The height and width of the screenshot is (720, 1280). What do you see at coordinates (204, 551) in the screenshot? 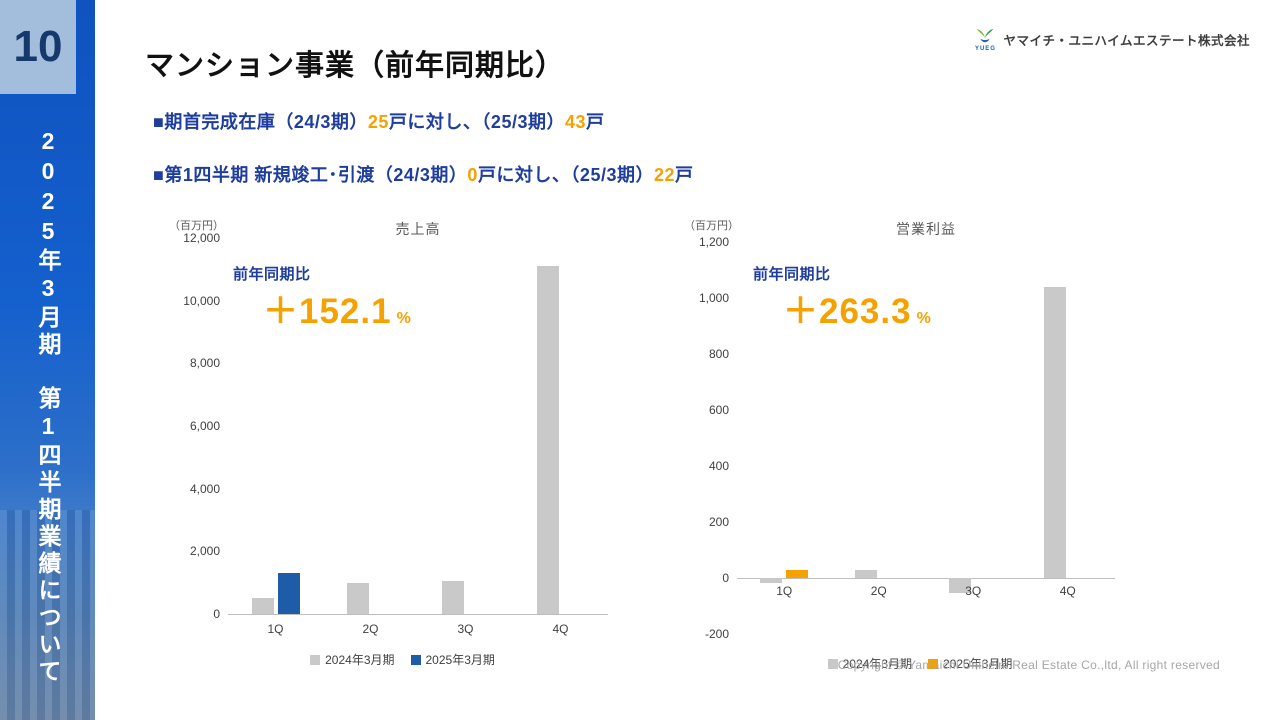
I see `y-tick-label: 2,000` at bounding box center [204, 551].